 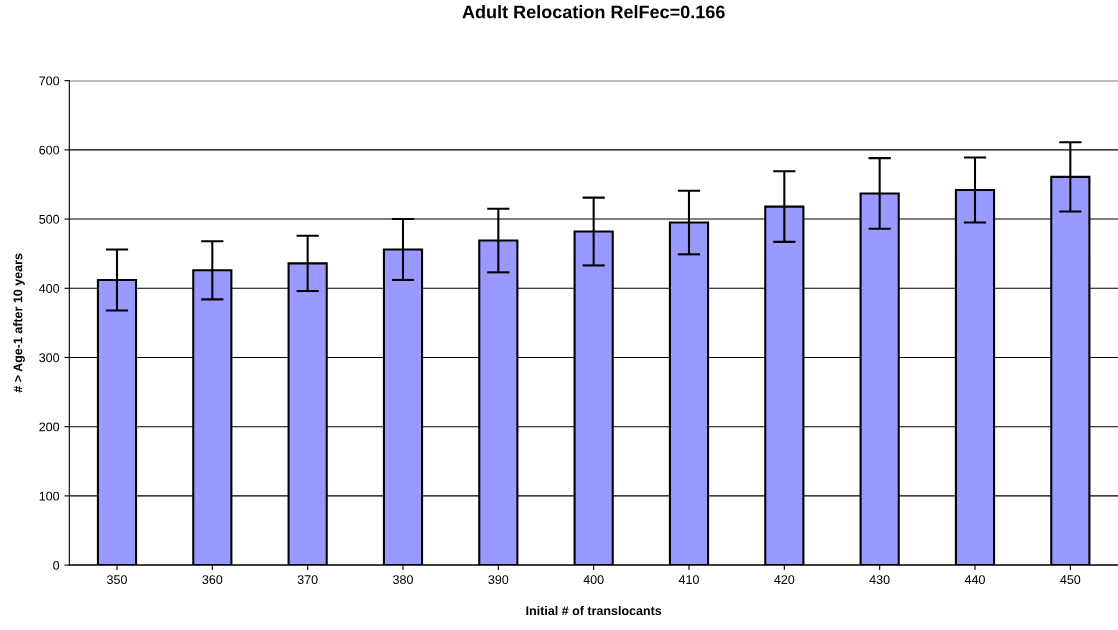 I want to click on x-tick-label: 390, so click(x=498, y=580).